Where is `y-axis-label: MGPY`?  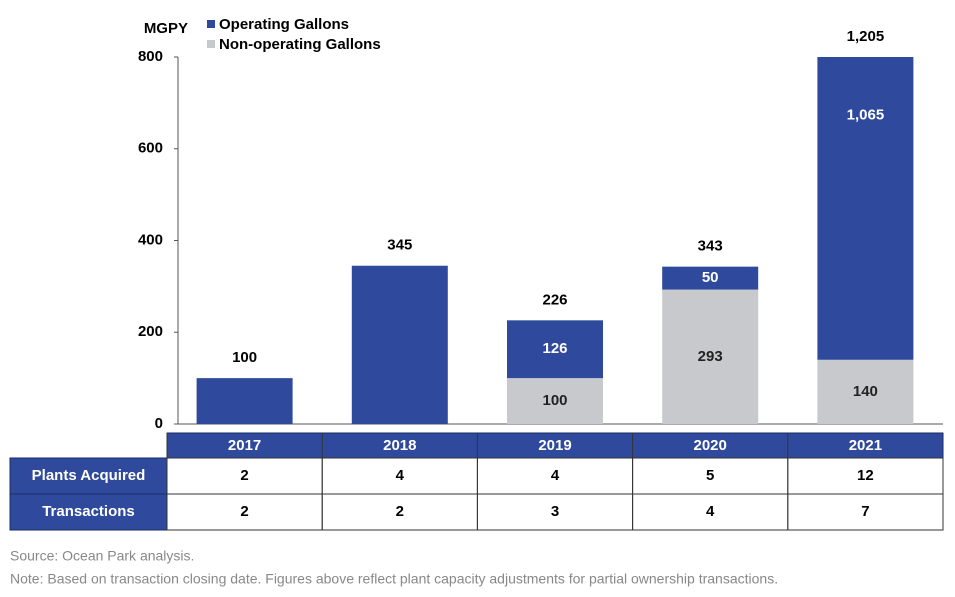 y-axis-label: MGPY is located at coordinates (166, 28).